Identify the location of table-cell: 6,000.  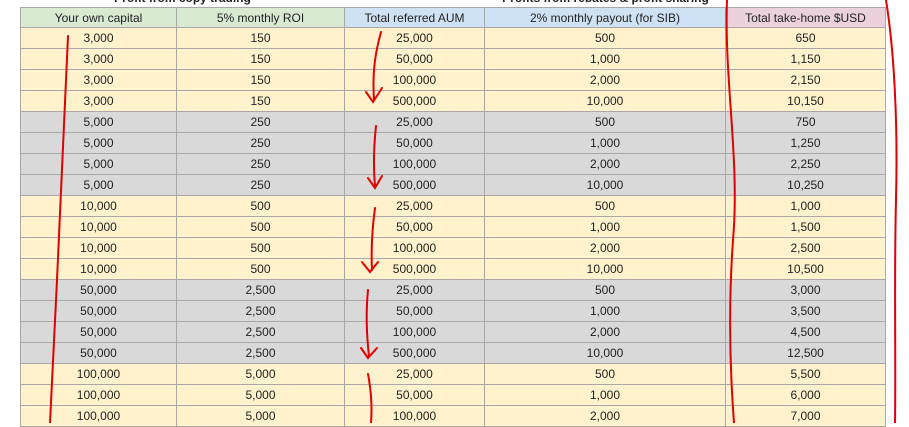
(806, 395).